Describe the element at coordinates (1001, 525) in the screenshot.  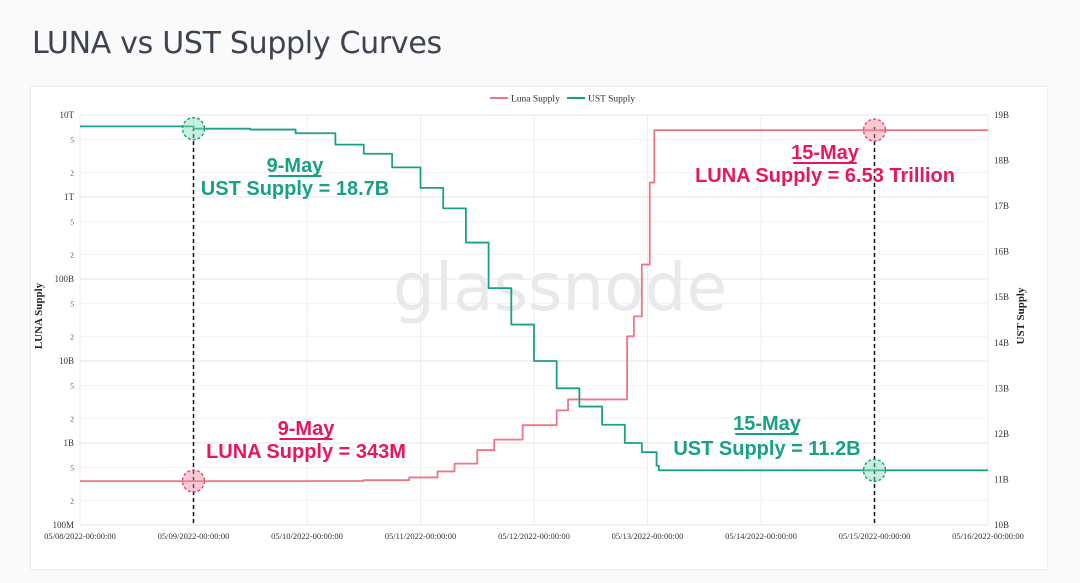
I see `right-tick-label: 10B` at that location.